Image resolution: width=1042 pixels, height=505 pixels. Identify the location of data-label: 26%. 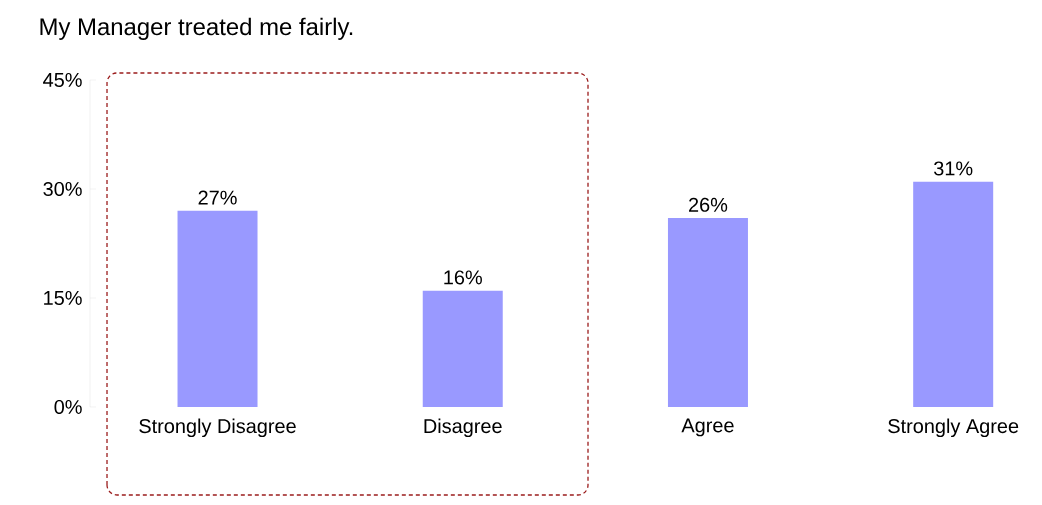
(708, 204).